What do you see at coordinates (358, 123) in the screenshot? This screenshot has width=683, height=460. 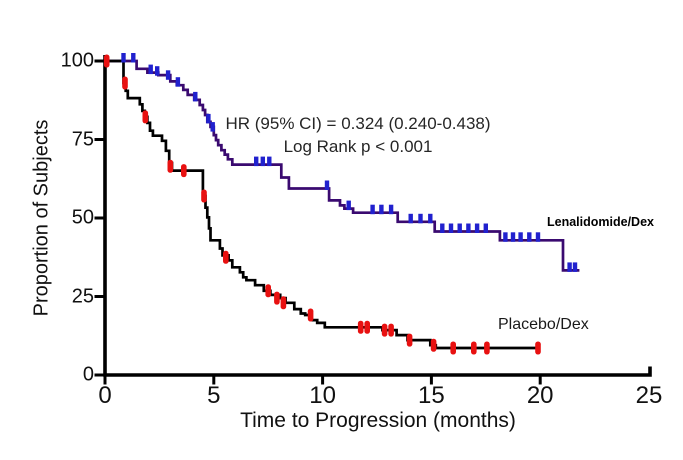 I see `hr-annotation: HR (95% CI) = 0.324 (0.240-0.438)` at bounding box center [358, 123].